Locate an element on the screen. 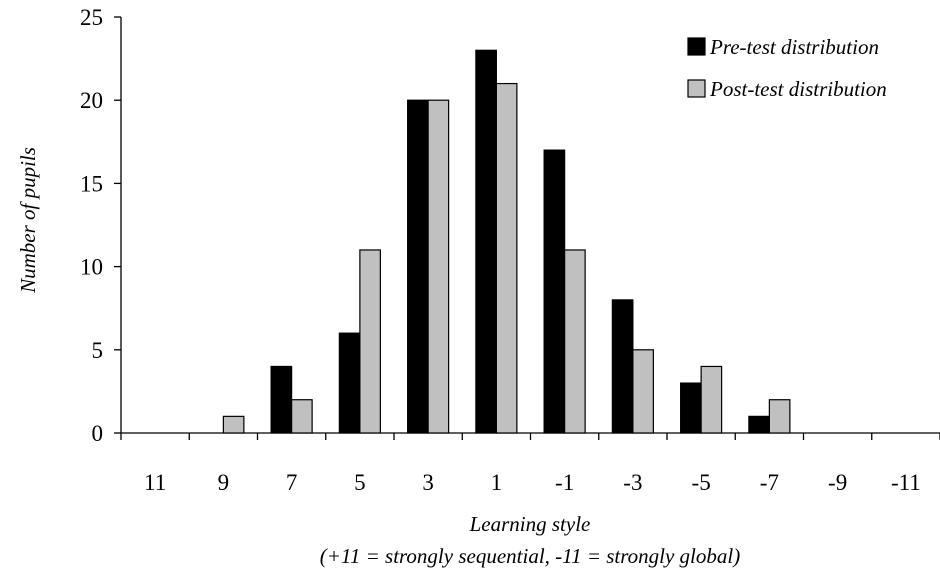 This screenshot has width=940, height=578. x-tick-label: 1 is located at coordinates (497, 482).